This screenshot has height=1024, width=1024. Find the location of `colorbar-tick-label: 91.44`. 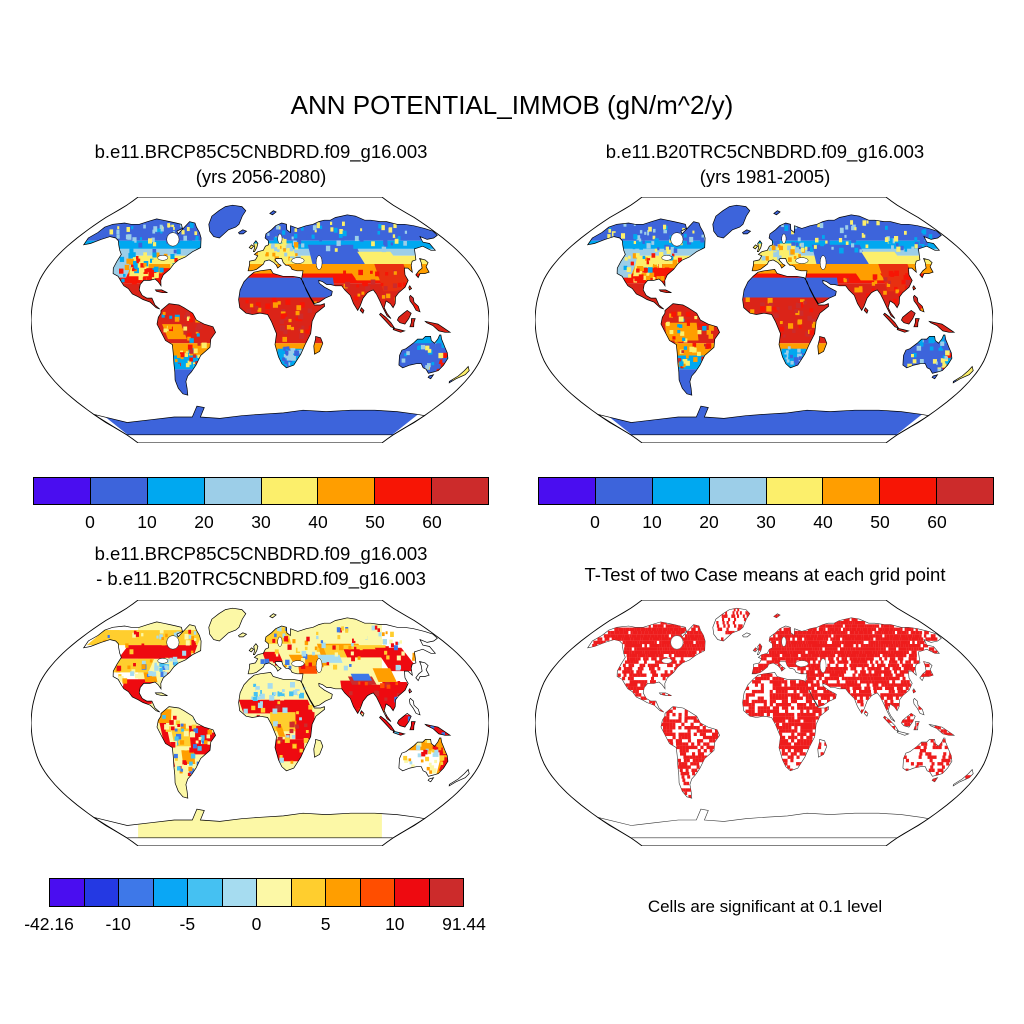

colorbar-tick-label: 91.44 is located at coordinates (464, 924).